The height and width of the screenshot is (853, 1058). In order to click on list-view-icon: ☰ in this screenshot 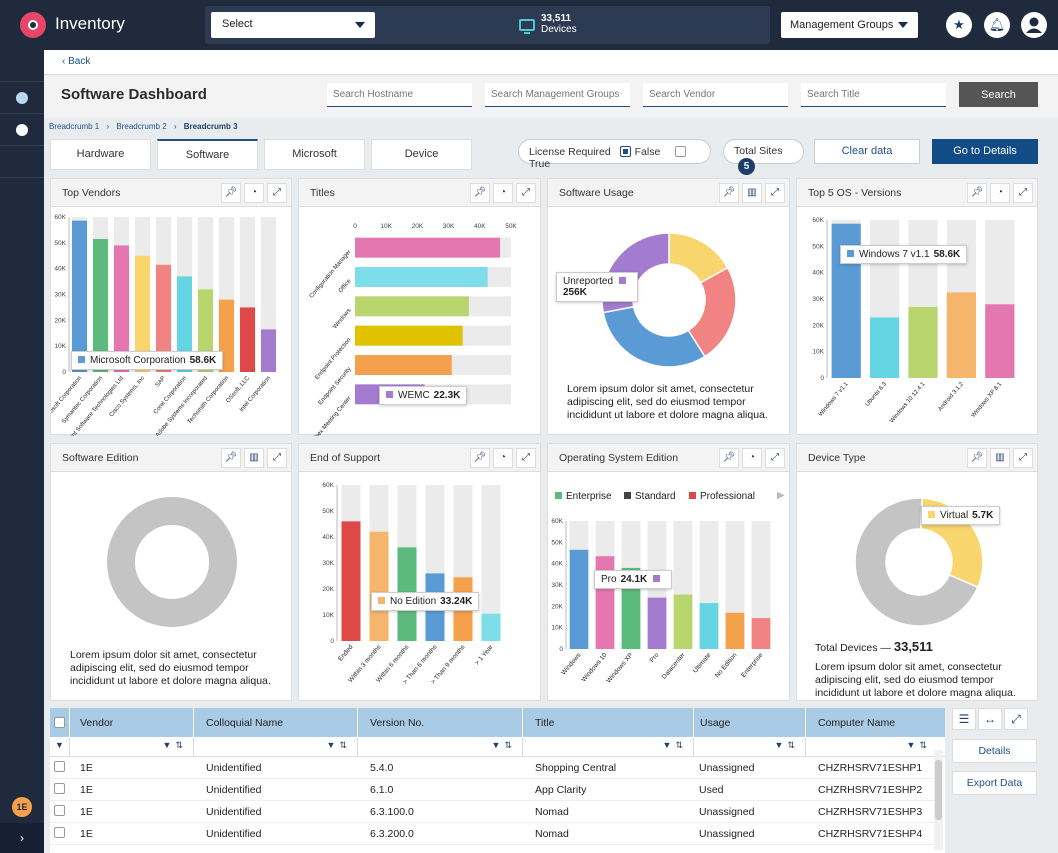, I will do `click(964, 719)`.